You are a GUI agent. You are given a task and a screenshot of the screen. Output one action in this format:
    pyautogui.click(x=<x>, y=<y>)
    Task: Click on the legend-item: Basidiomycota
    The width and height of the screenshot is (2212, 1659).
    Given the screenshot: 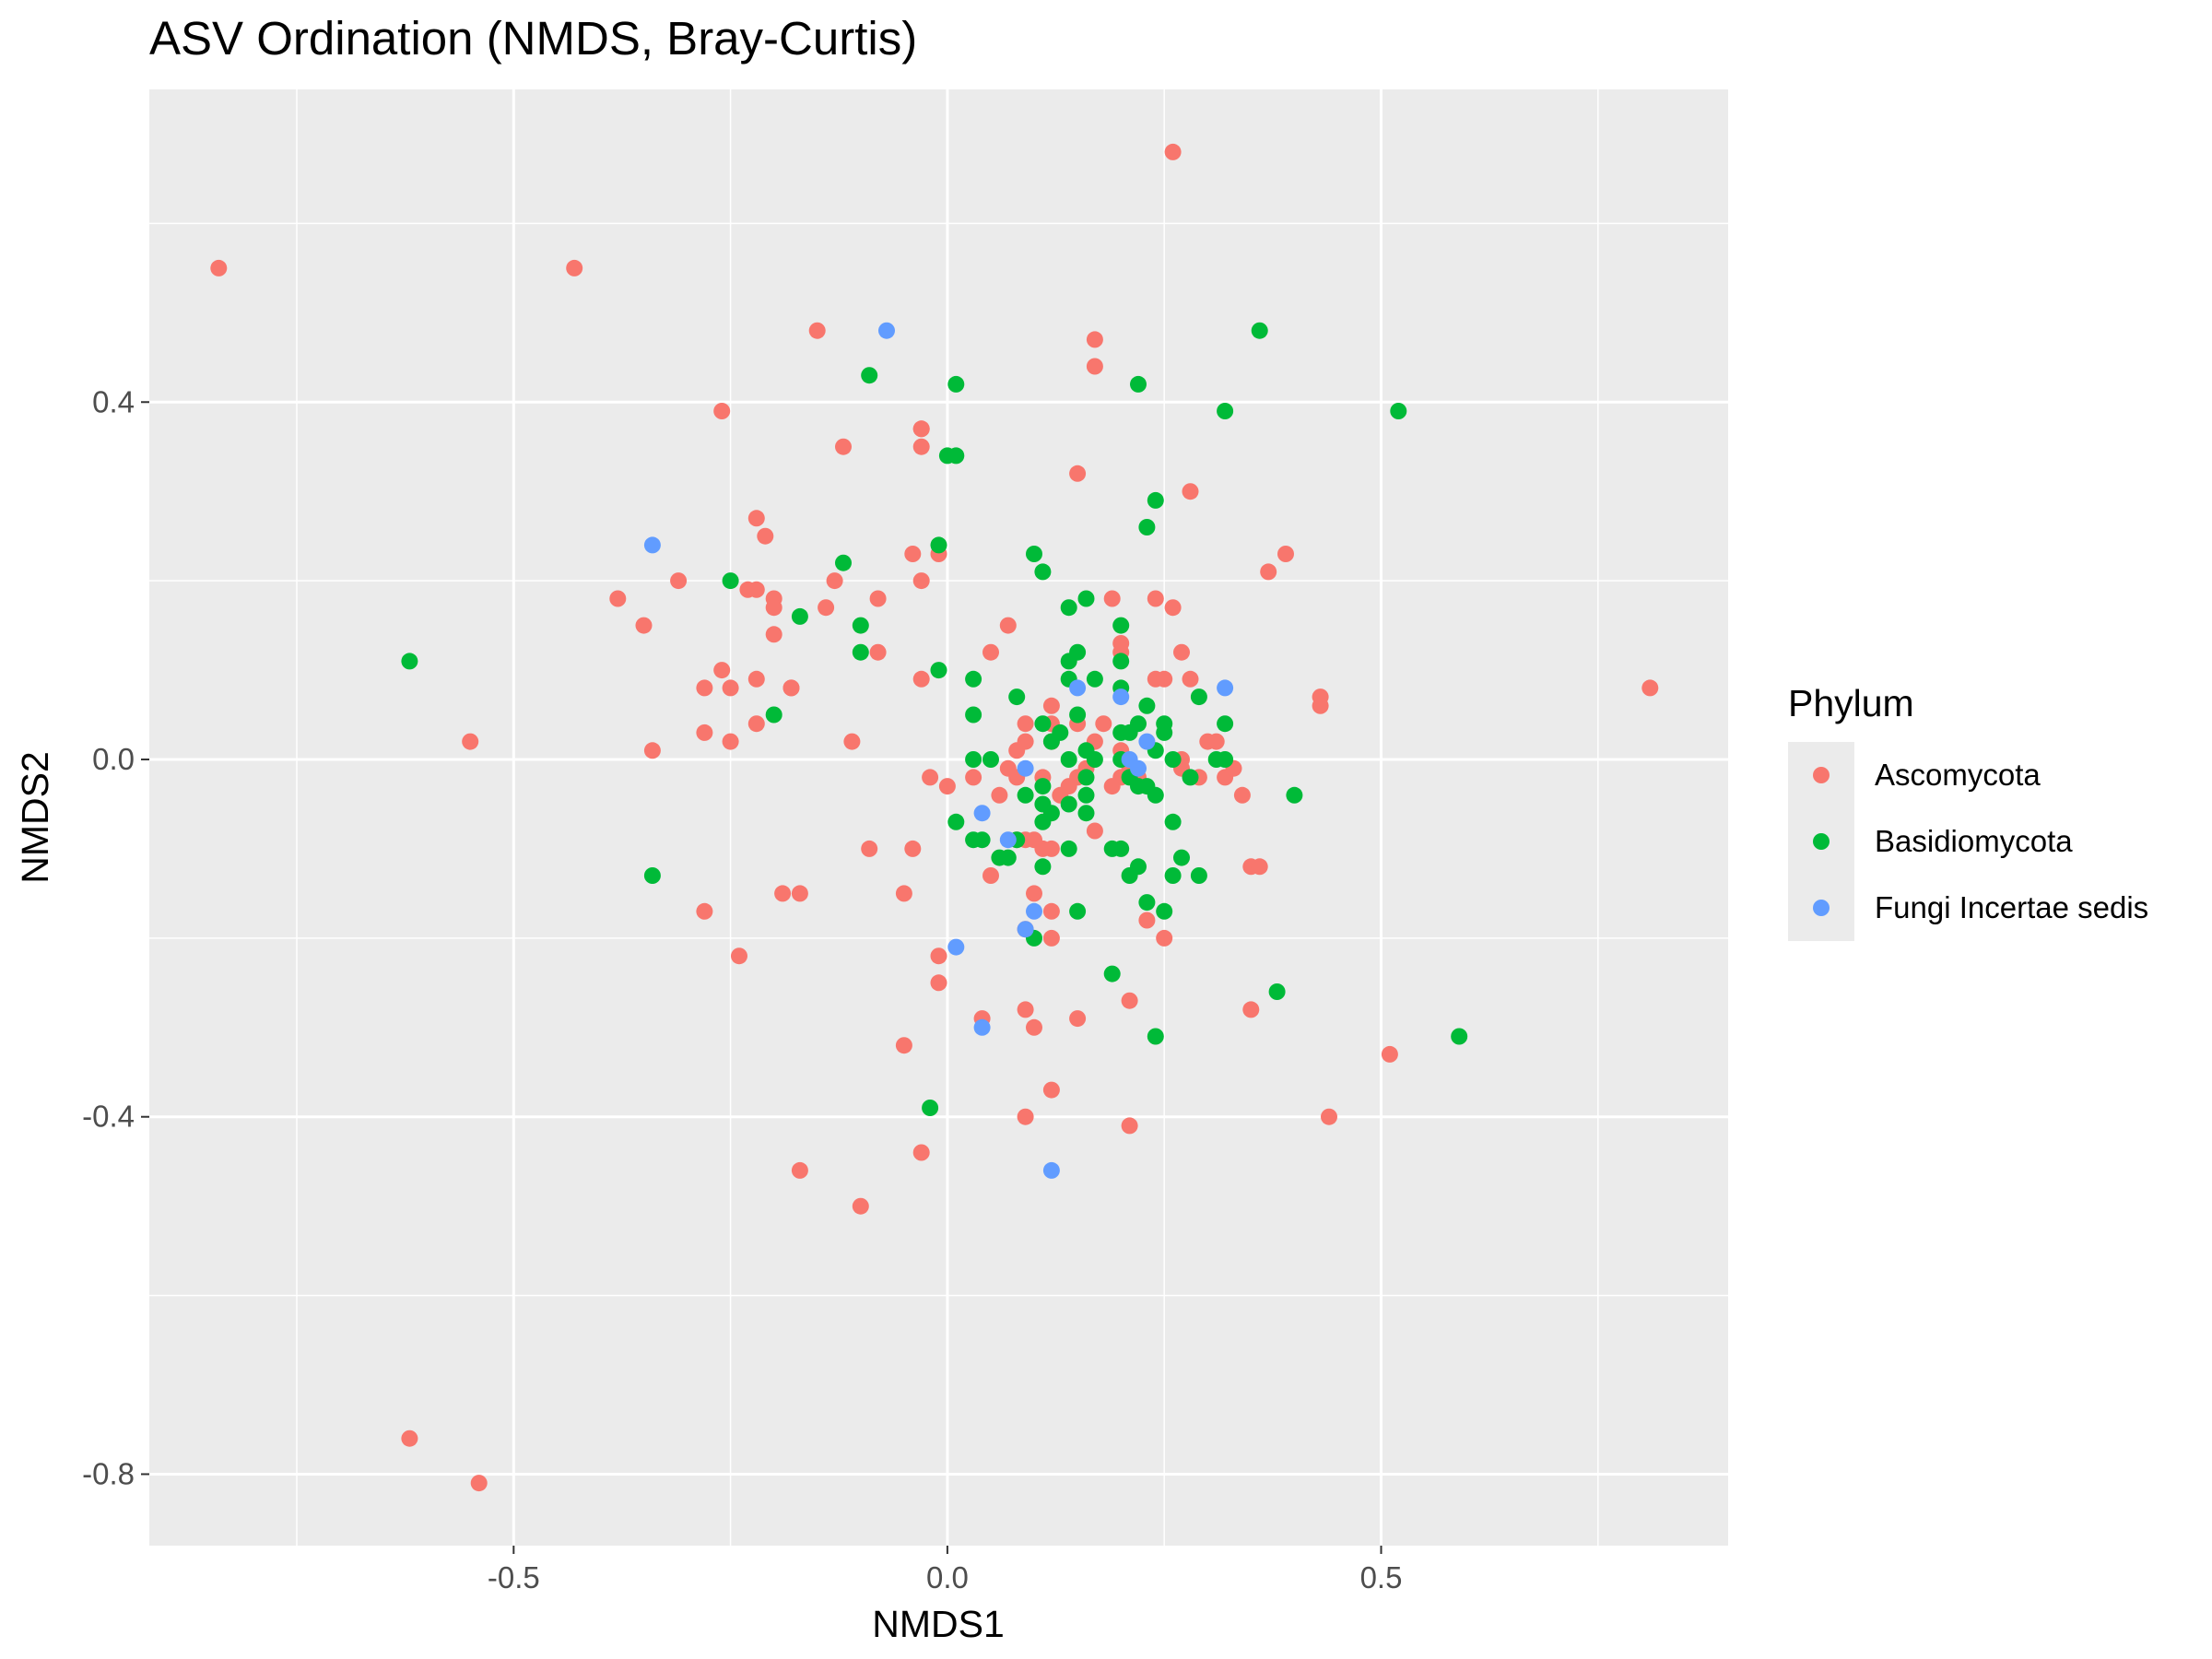 What is the action you would take?
    pyautogui.click(x=1968, y=841)
    